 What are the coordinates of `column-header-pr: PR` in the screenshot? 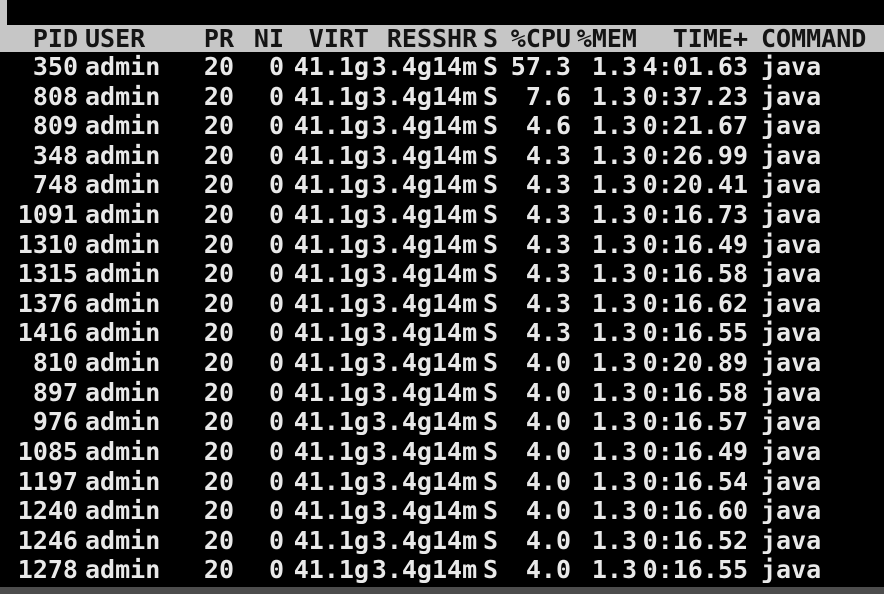 It's located at (218, 38).